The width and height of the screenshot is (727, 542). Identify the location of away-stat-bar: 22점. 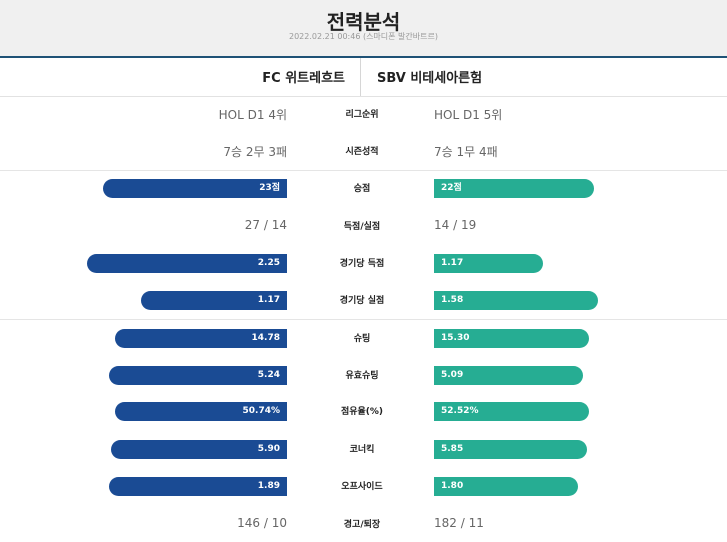
(514, 188).